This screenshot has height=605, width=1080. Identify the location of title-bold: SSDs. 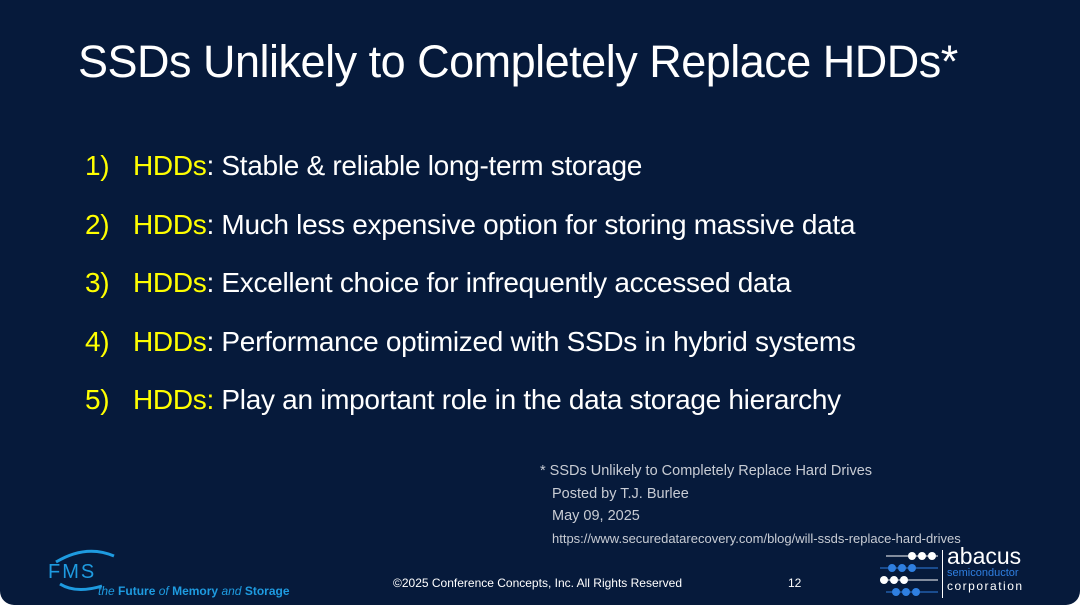
(135, 61).